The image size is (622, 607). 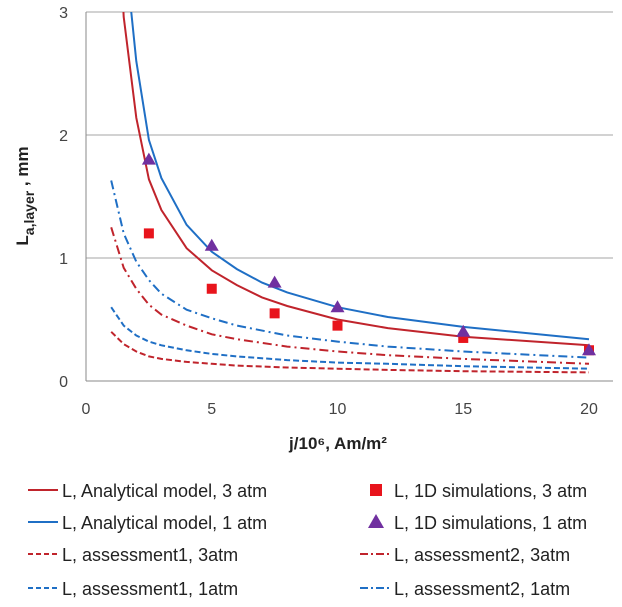 I want to click on x-tick-label-20: 20, so click(x=589, y=409).